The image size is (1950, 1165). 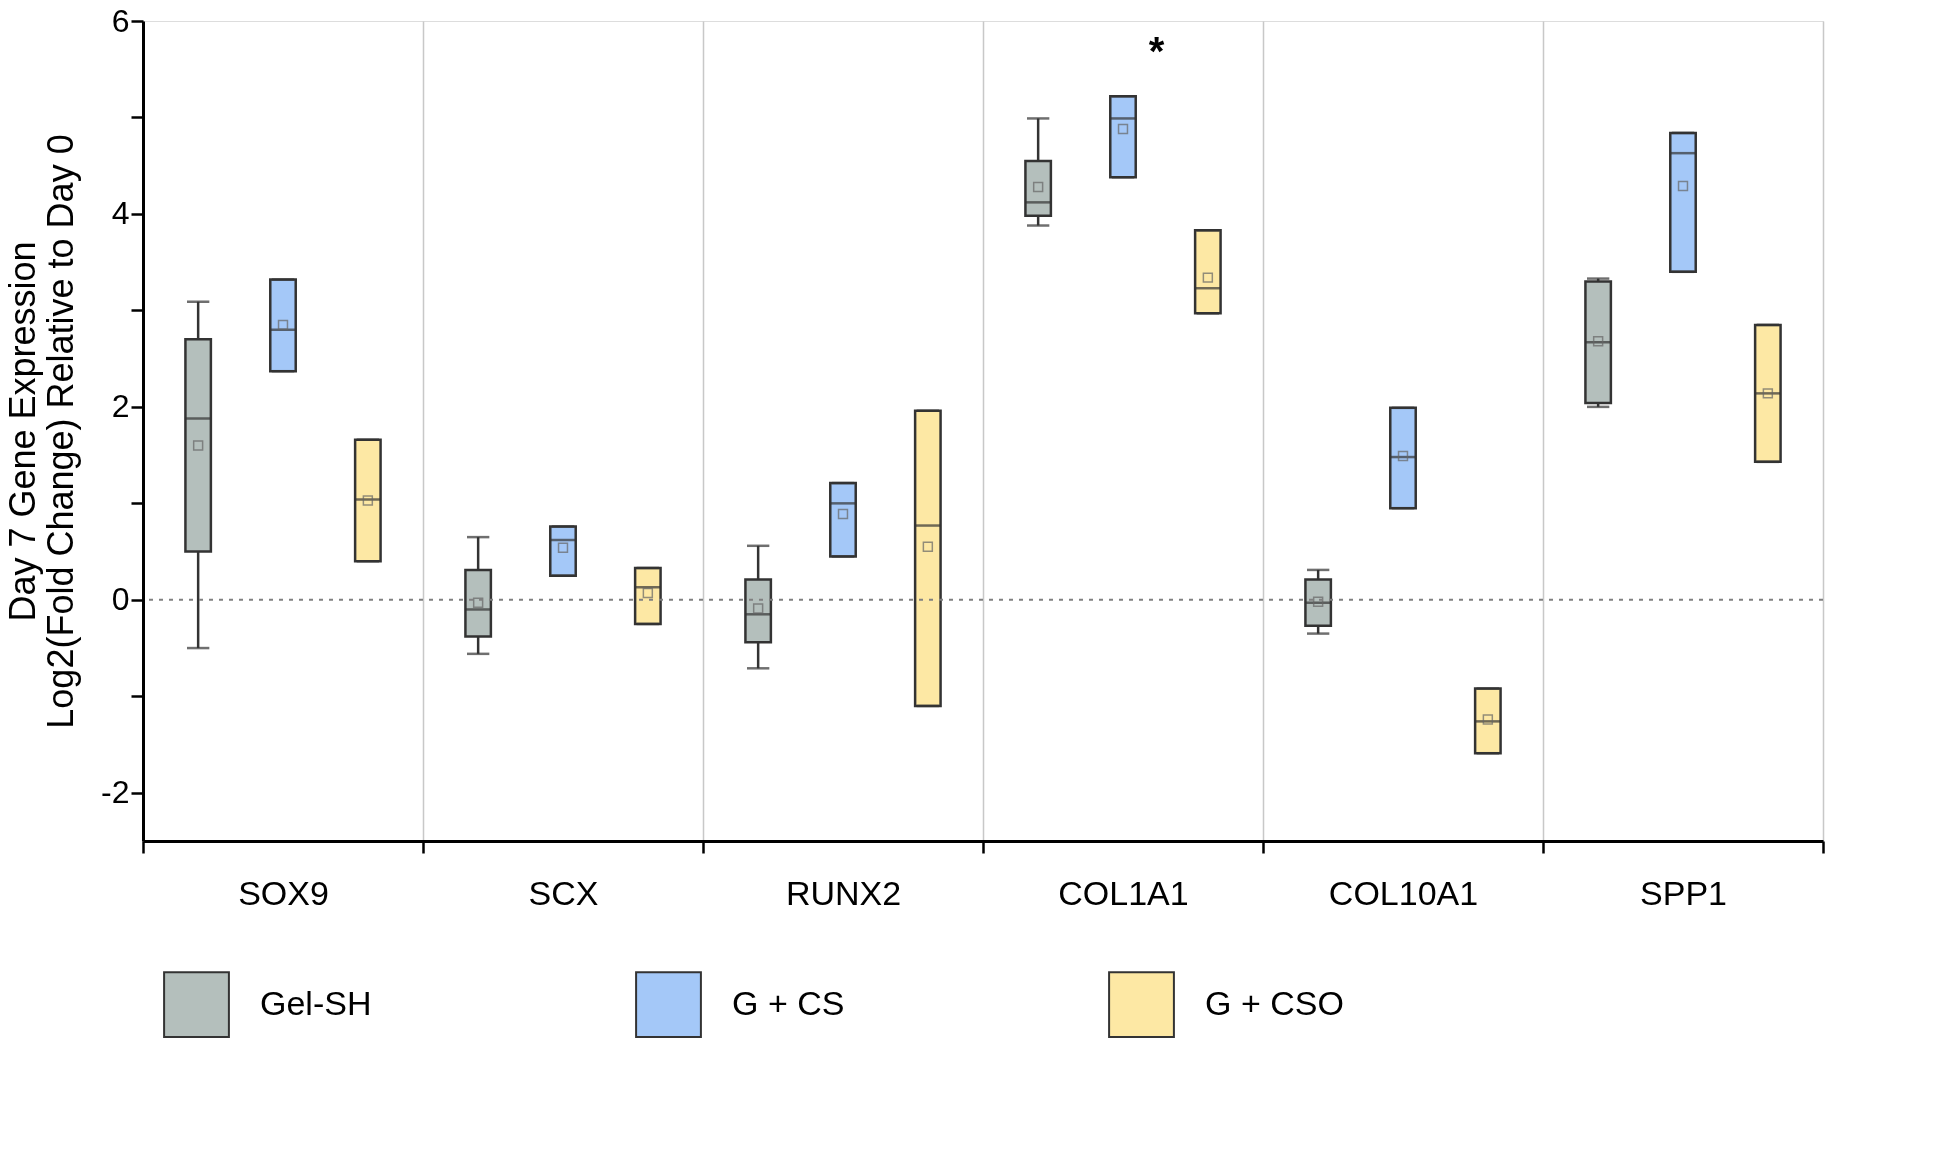 I want to click on y-tick-label: 0, so click(x=120, y=599).